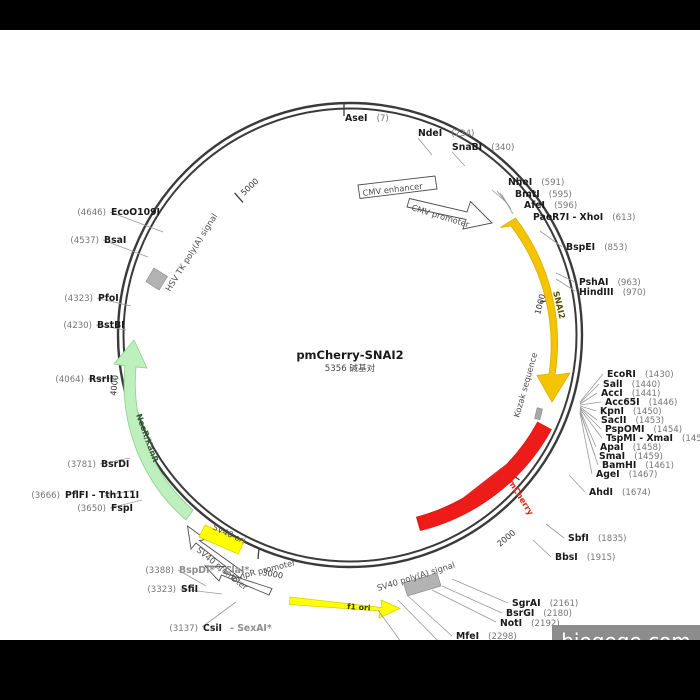 The height and width of the screenshot is (700, 700). What do you see at coordinates (530, 620) in the screenshot?
I see `site-NotI: NotI (2192)` at bounding box center [530, 620].